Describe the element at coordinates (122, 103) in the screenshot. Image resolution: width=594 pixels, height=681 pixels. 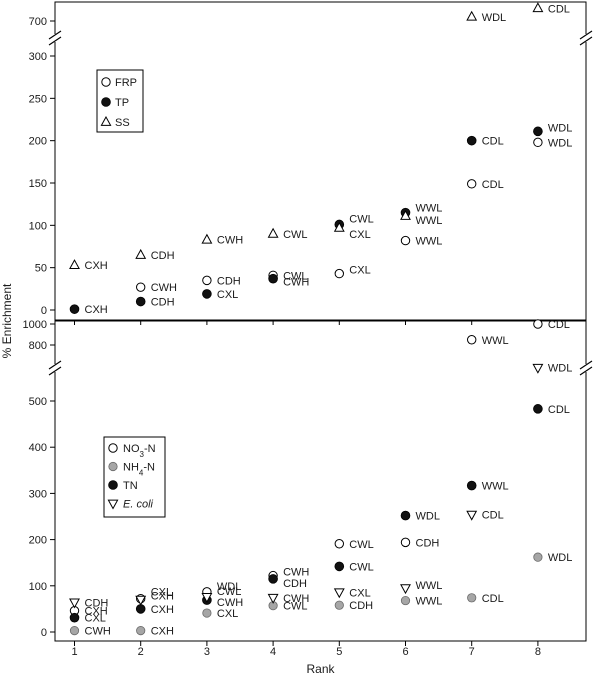
I see `legend-label: TP` at that location.